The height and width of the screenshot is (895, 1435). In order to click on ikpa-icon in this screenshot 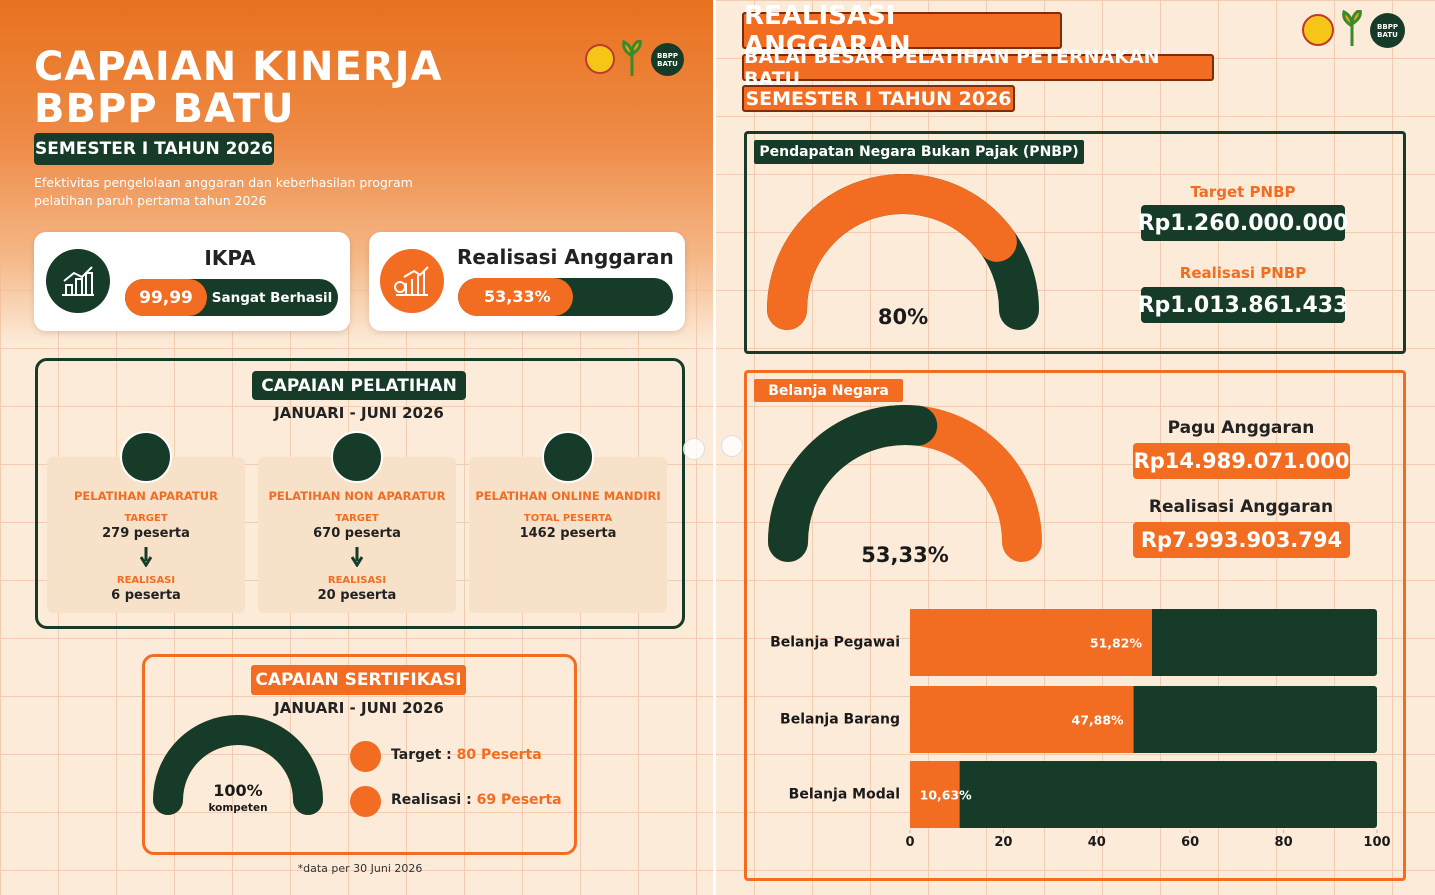, I will do `click(78, 281)`.